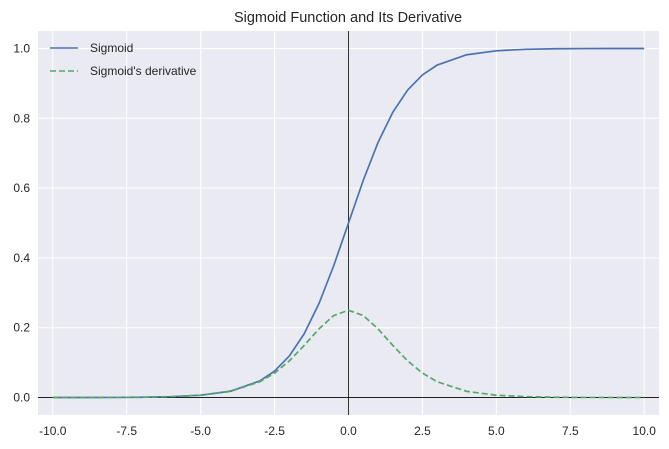 Image resolution: width=669 pixels, height=449 pixels. Describe the element at coordinates (21, 188) in the screenshot. I see `y-tick-label: 0.6` at that location.